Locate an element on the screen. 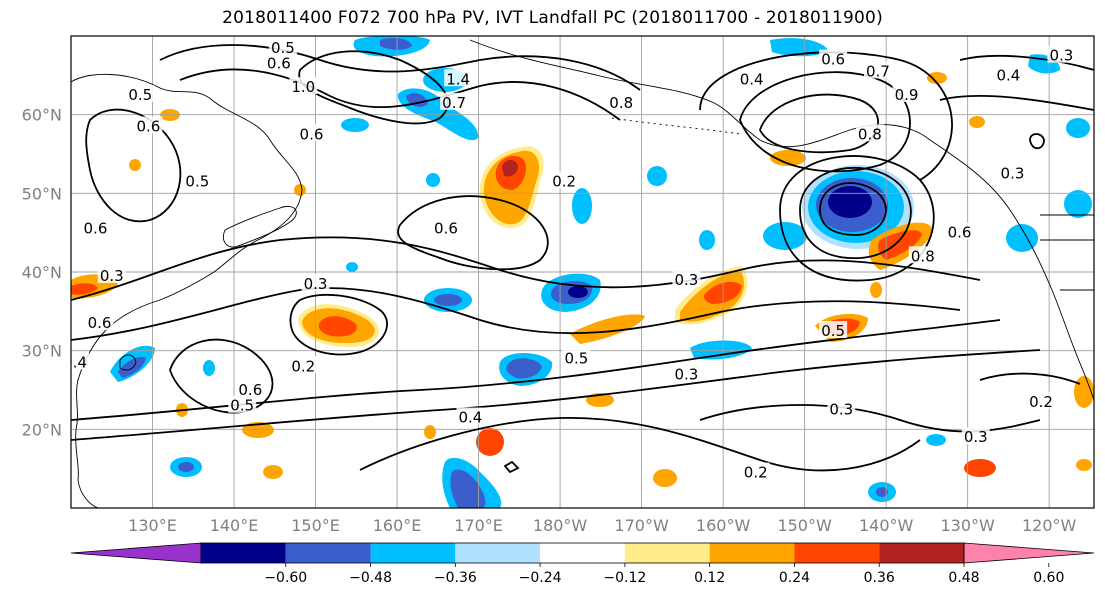 This screenshot has width=1105, height=601. colorbar-tick-label: −0.24 is located at coordinates (540, 578).